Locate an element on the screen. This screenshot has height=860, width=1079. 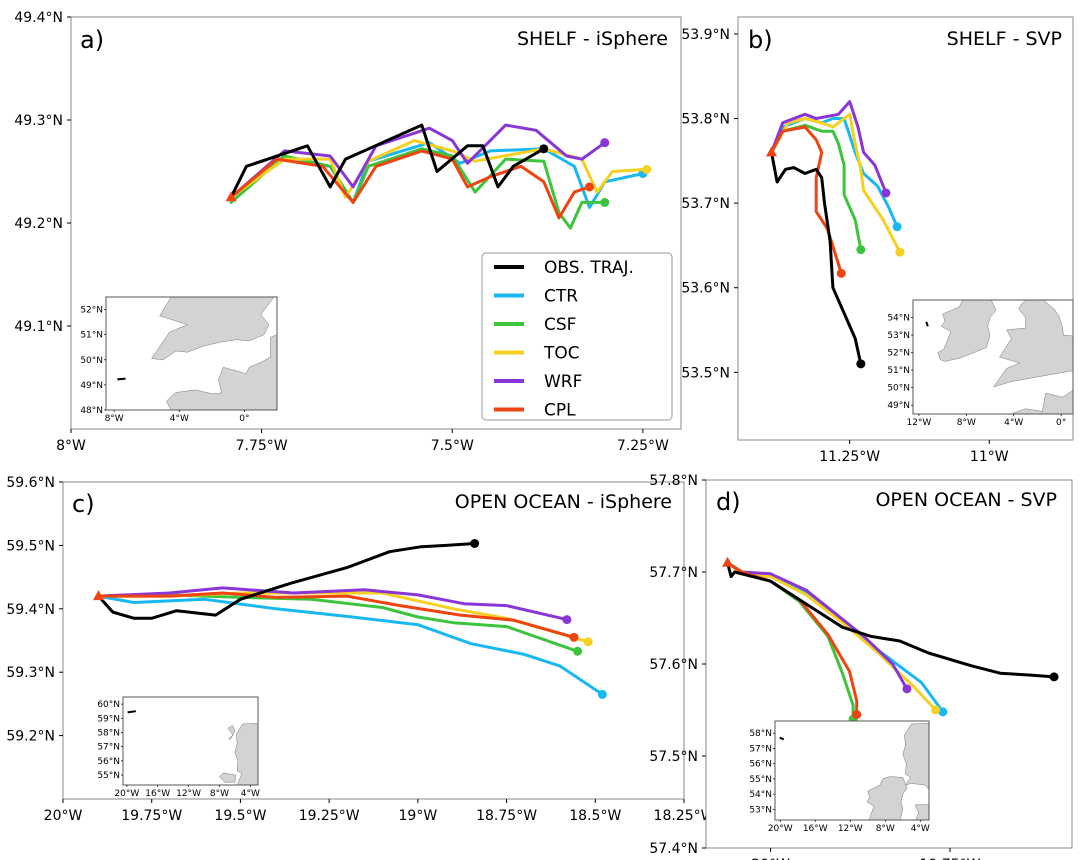
inset-x-tick-label: 16°W is located at coordinates (815, 829).